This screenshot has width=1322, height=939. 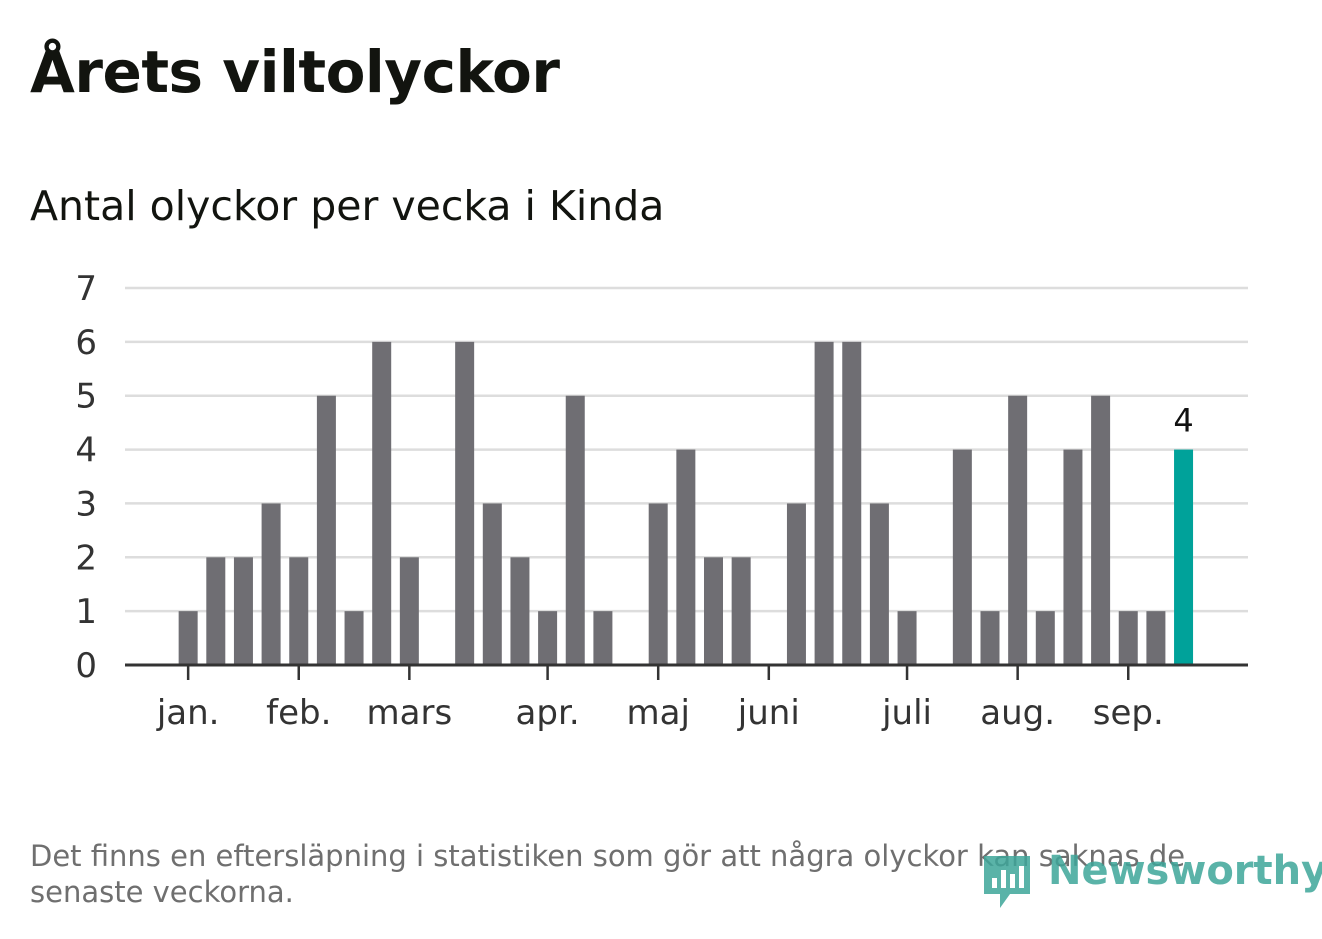 I want to click on y-tick-label: 6, so click(x=86, y=343).